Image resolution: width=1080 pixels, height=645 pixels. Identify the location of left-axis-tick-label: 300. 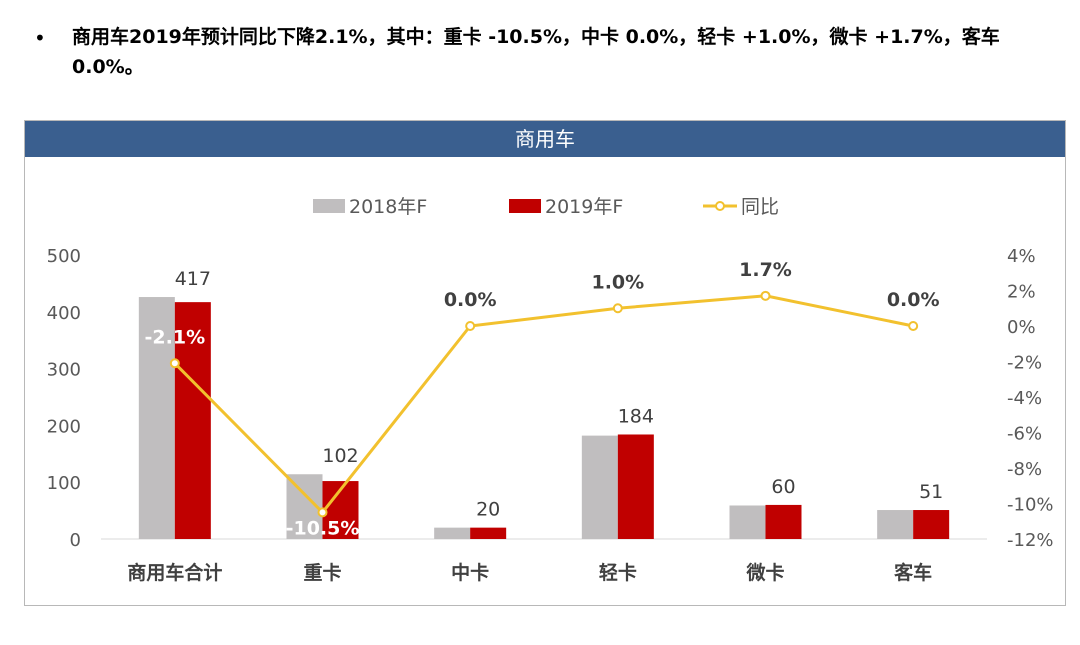
(64, 370).